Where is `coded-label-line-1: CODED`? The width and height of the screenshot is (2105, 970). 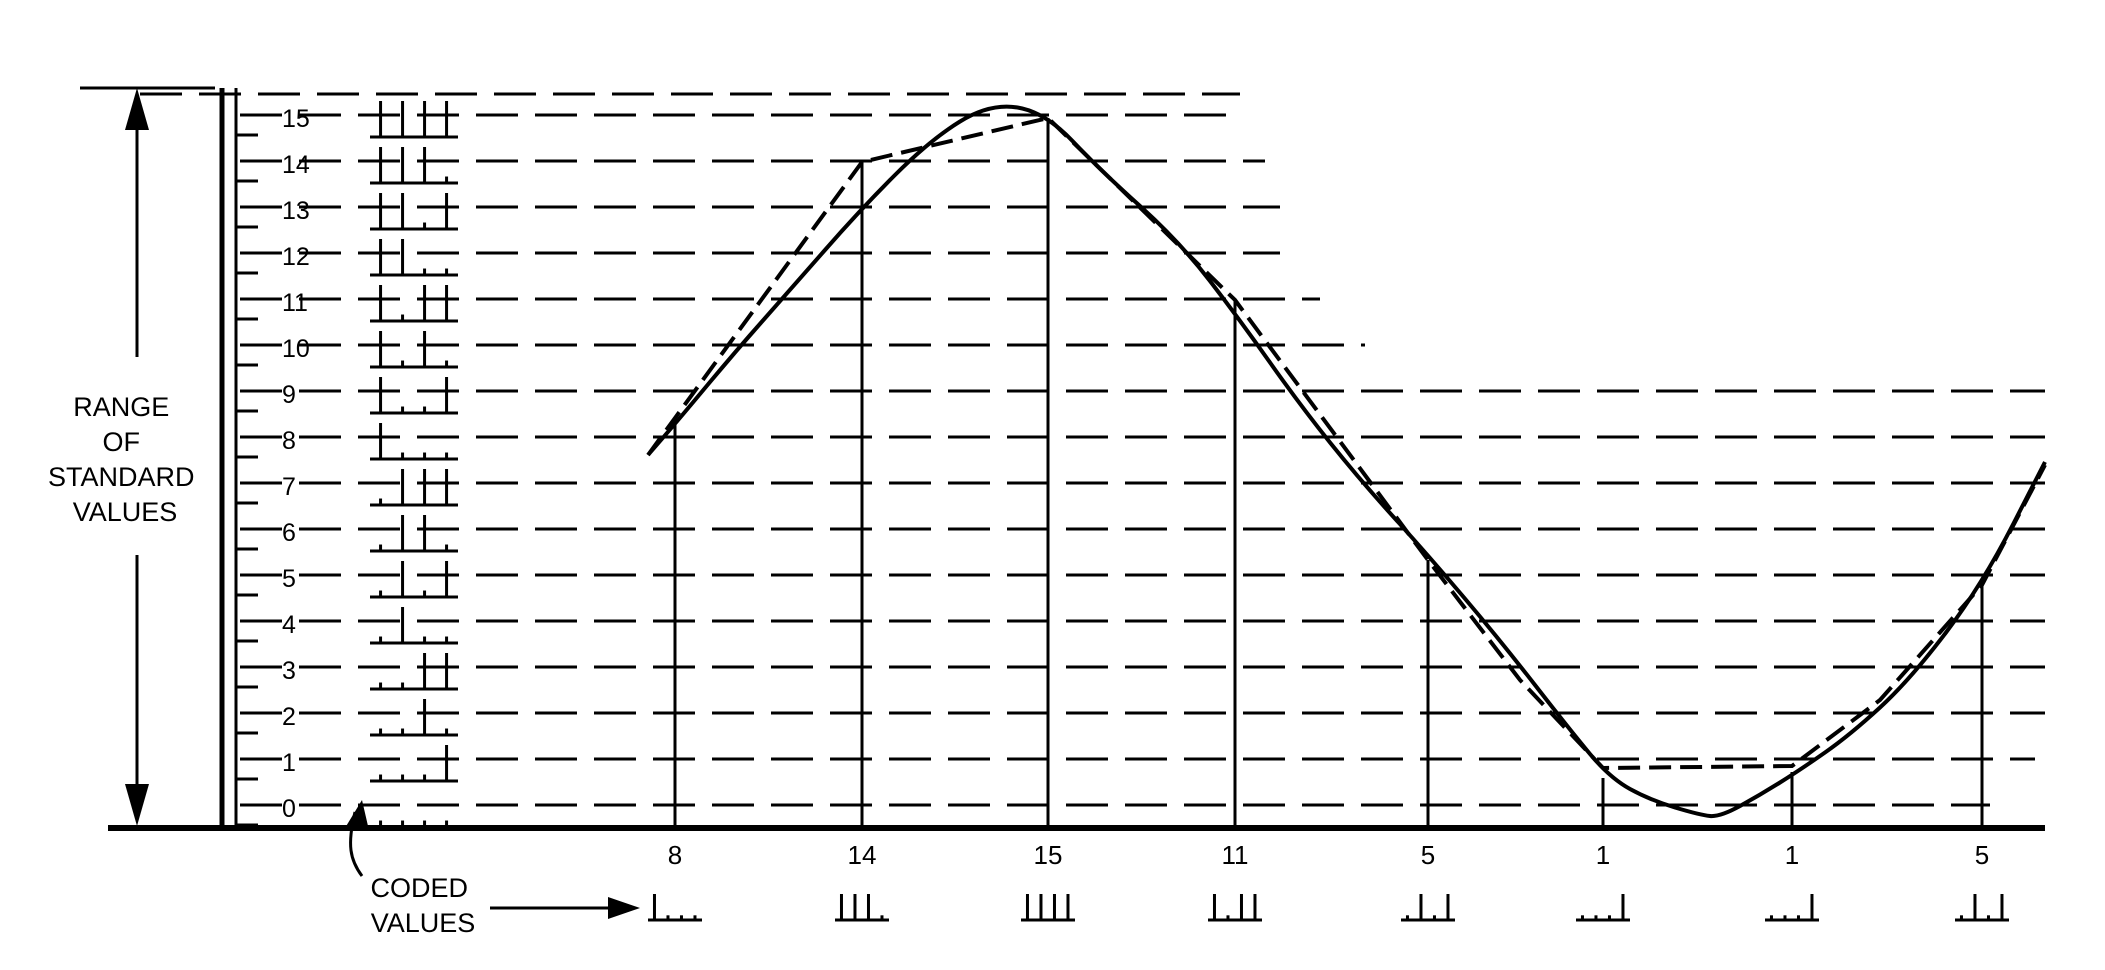
coded-label-line-1: CODED is located at coordinates (419, 888).